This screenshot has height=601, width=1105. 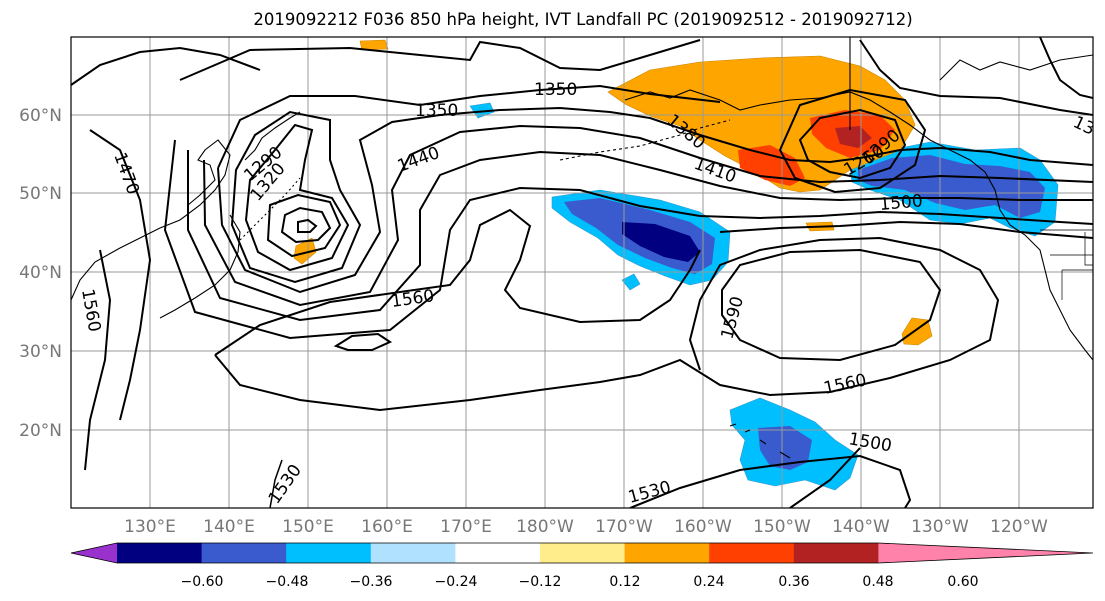 What do you see at coordinates (387, 527) in the screenshot?
I see `lon-label: 160°E` at bounding box center [387, 527].